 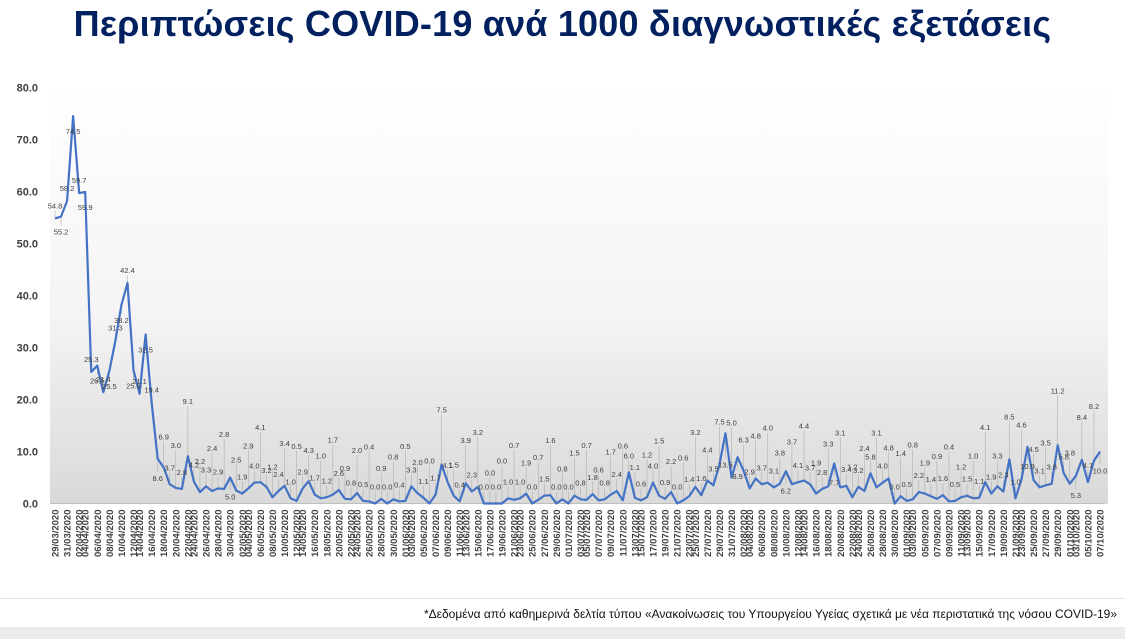 I want to click on data-label: 4.4, so click(x=804, y=426).